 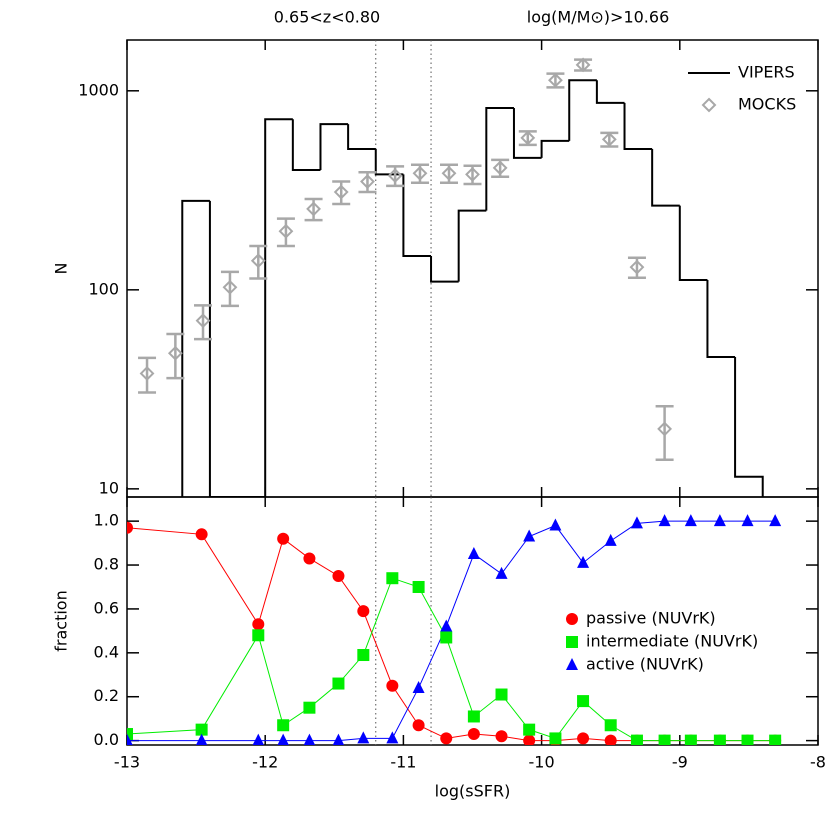 I want to click on y-tick-label: 0.4, so click(x=106, y=651).